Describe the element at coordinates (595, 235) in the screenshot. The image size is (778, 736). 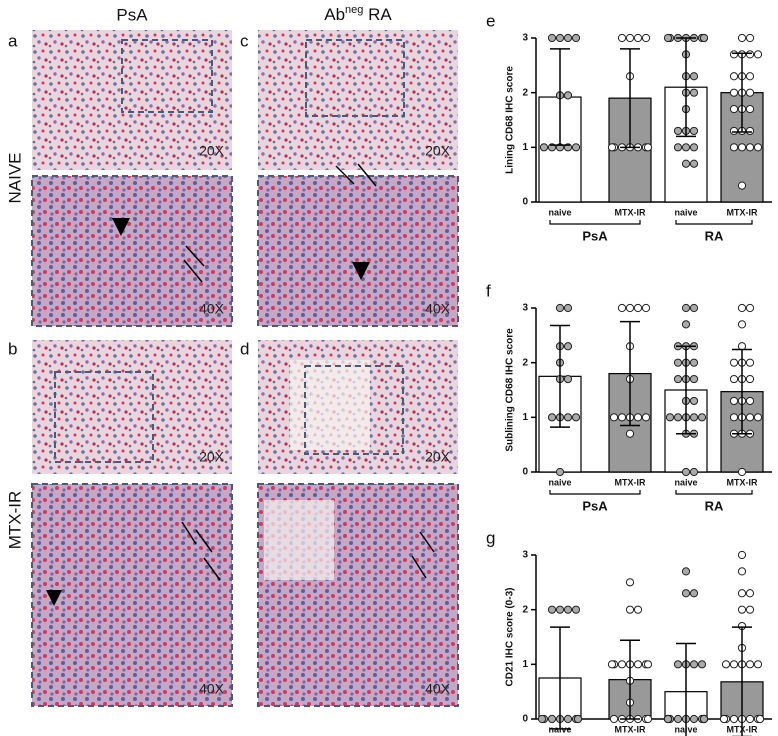
I see `group-label: PsA` at that location.